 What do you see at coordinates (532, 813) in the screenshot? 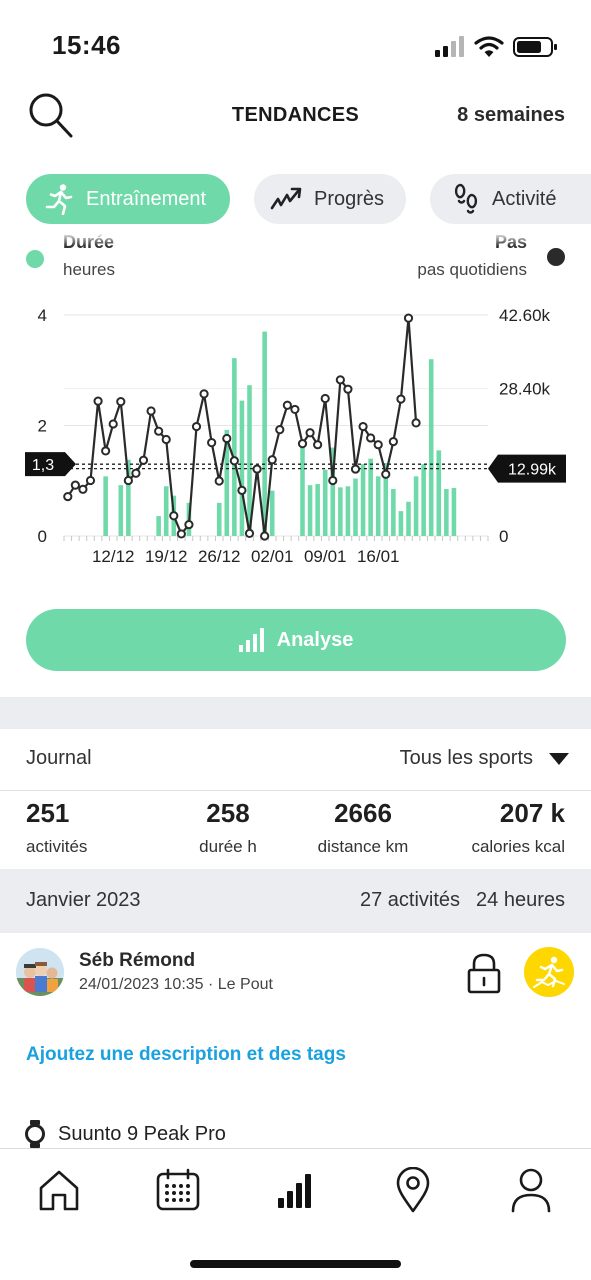
I see `stat-calories-value: 207 k` at bounding box center [532, 813].